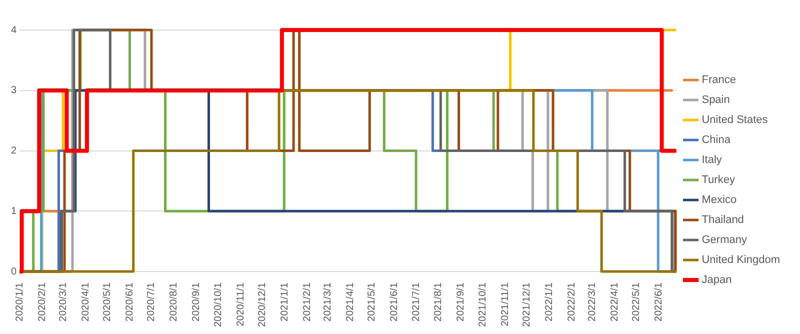 The height and width of the screenshot is (334, 800). I want to click on x-tick-label: 2021/9/1, so click(461, 302).